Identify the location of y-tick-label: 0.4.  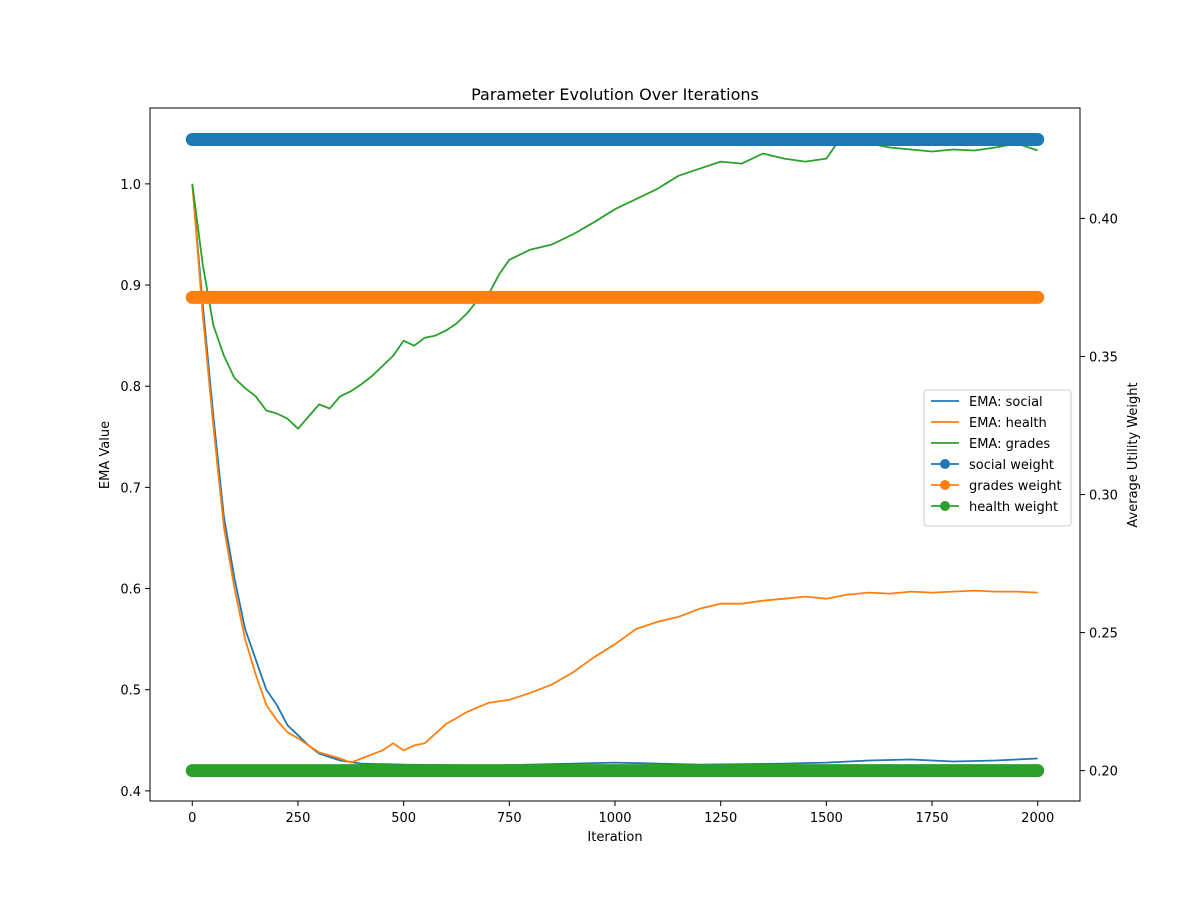
(130, 792).